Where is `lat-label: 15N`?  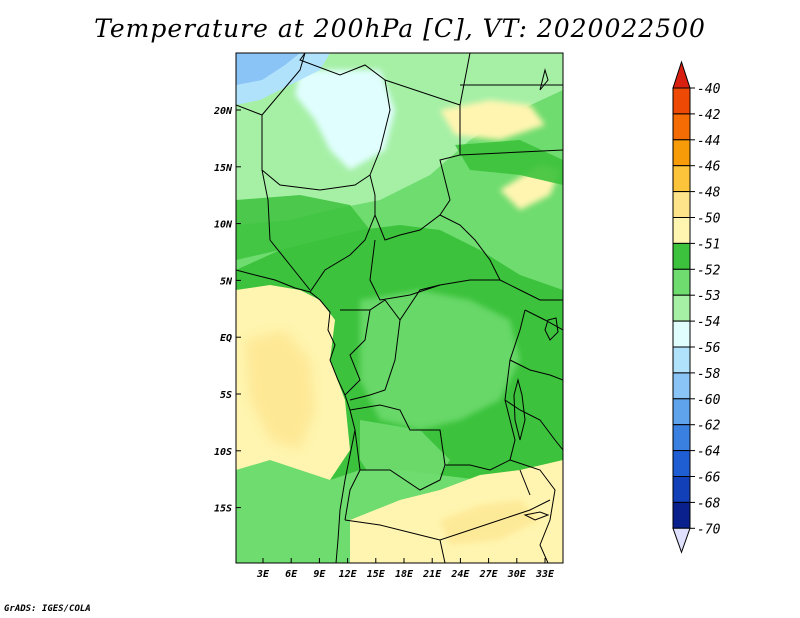 lat-label: 15N is located at coordinates (223, 168).